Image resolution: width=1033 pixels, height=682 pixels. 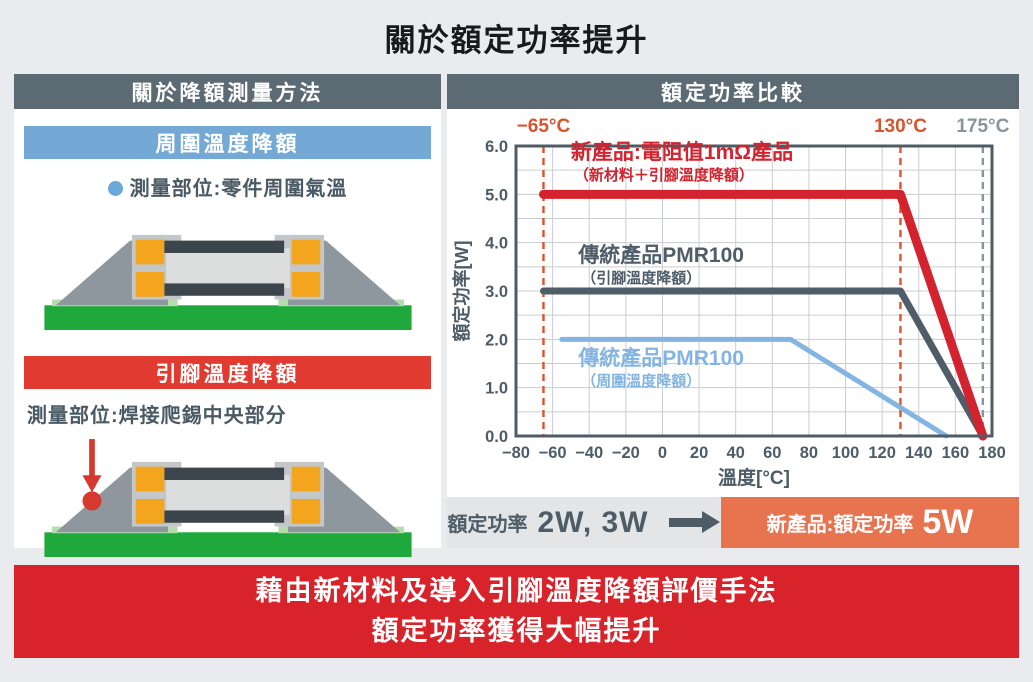 I want to click on svg-text: 160, so click(x=956, y=453).